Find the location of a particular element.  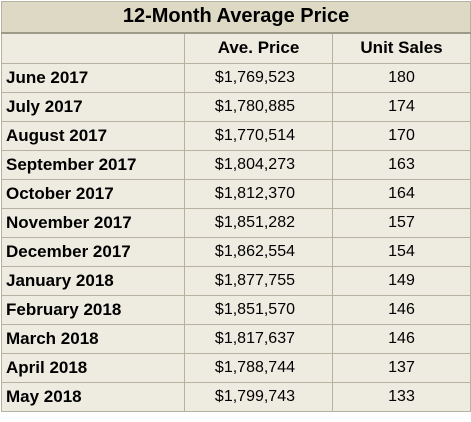

sales-cell: 164 is located at coordinates (401, 194).